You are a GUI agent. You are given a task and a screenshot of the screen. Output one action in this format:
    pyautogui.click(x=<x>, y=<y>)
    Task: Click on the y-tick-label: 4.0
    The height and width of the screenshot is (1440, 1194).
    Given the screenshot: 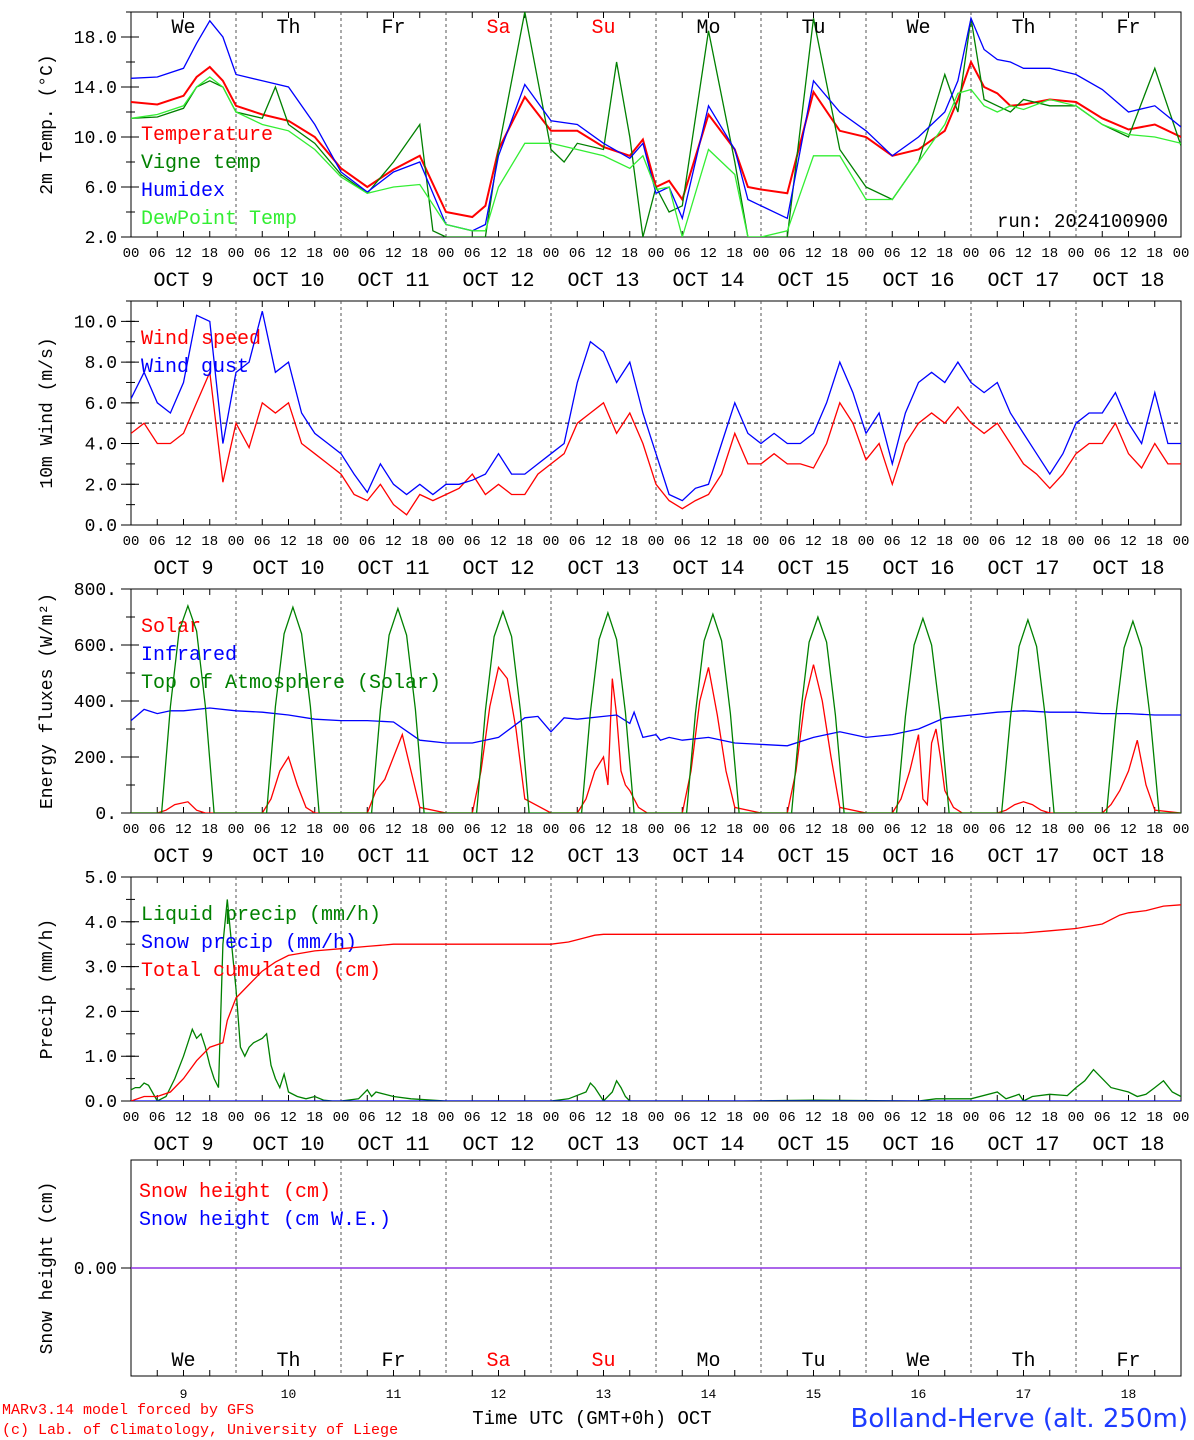 What is the action you would take?
    pyautogui.click(x=101, y=924)
    